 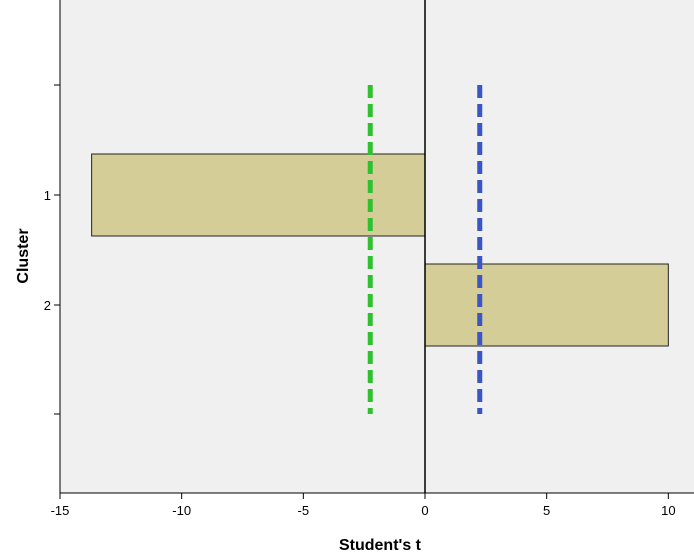 What do you see at coordinates (546, 510) in the screenshot?
I see `x-tick-label: 5` at bounding box center [546, 510].